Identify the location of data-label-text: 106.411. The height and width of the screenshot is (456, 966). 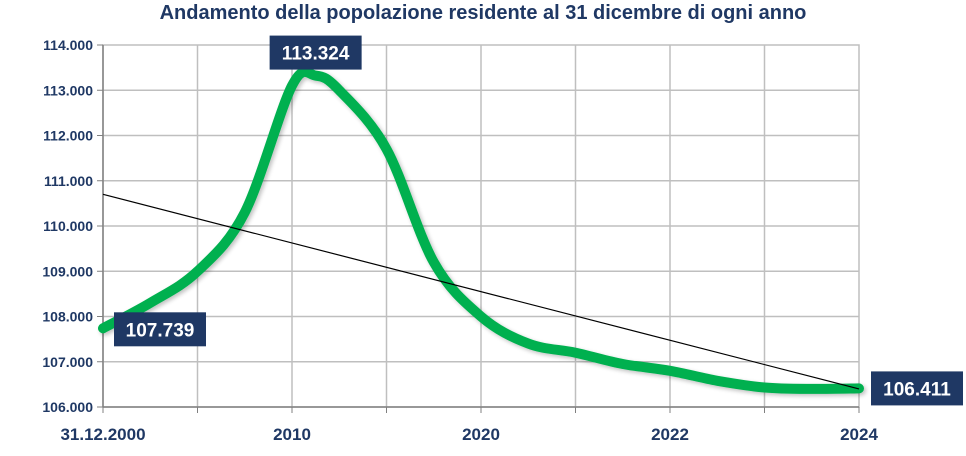
(917, 389).